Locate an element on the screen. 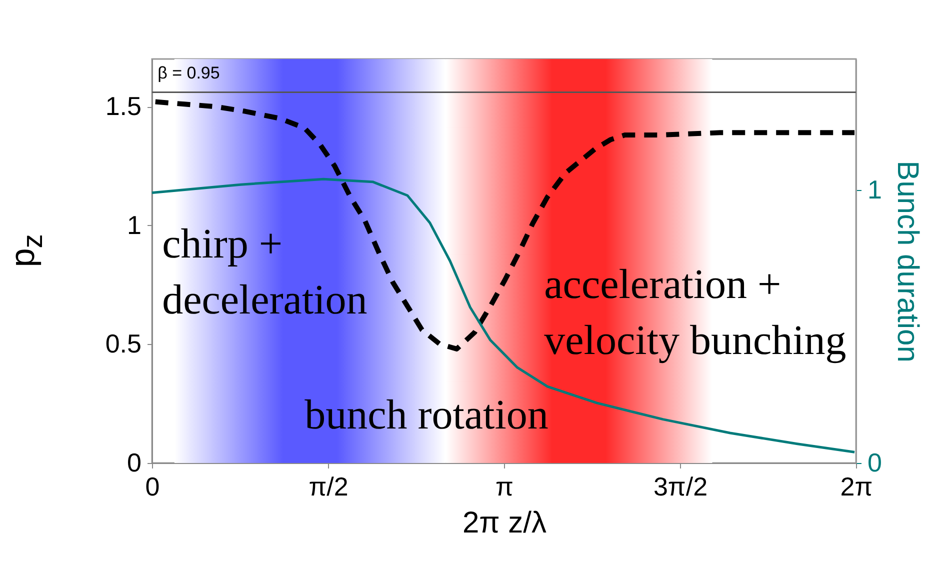 Image resolution: width=951 pixels, height=585 pixels. annotation: chirp + deceleration is located at coordinates (265, 272).